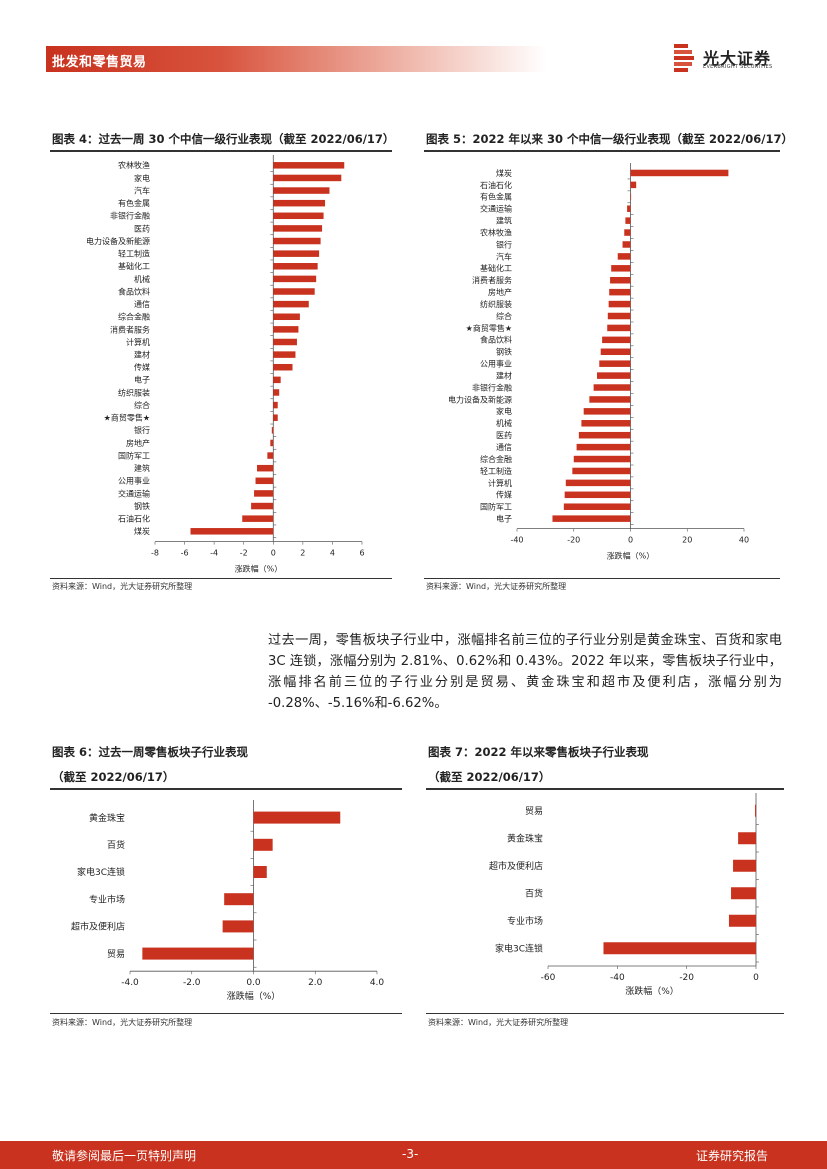 The width and height of the screenshot is (827, 1169). Describe the element at coordinates (687, 540) in the screenshot. I see `x-tick-label: 20` at that location.